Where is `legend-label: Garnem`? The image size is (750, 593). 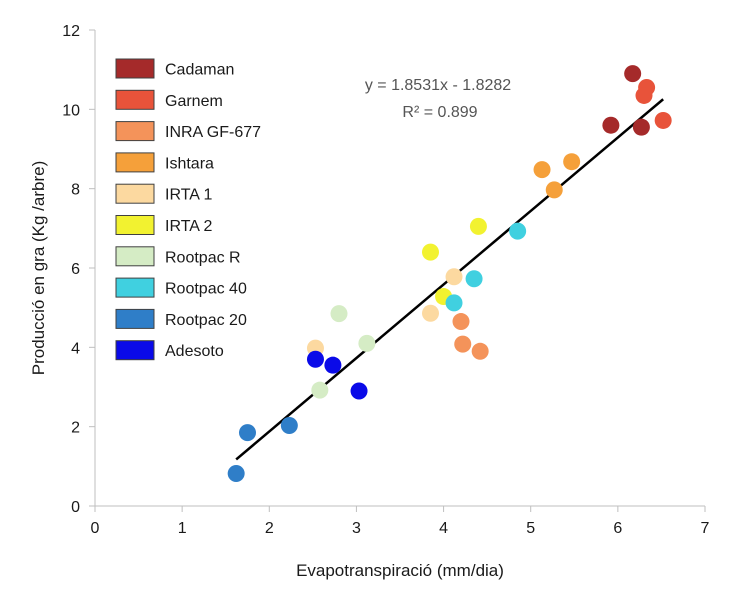 legend-label: Garnem is located at coordinates (194, 101).